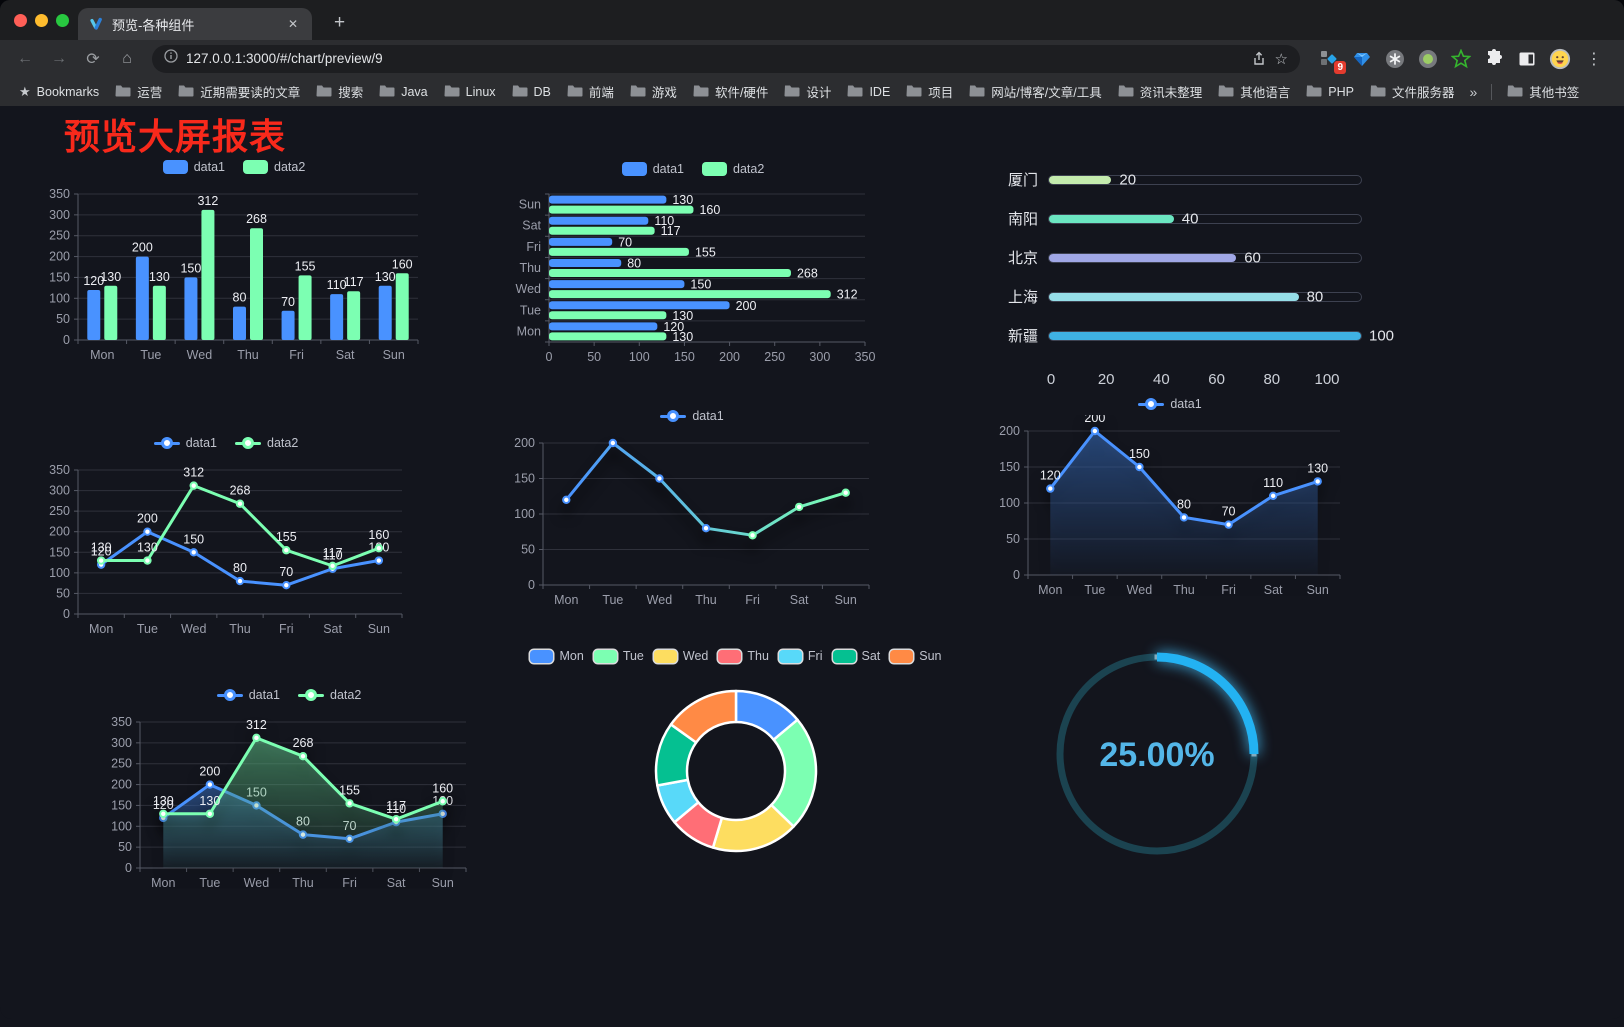 Image resolution: width=1624 pixels, height=1027 pixels. I want to click on svg-text: Sat, so click(799, 600).